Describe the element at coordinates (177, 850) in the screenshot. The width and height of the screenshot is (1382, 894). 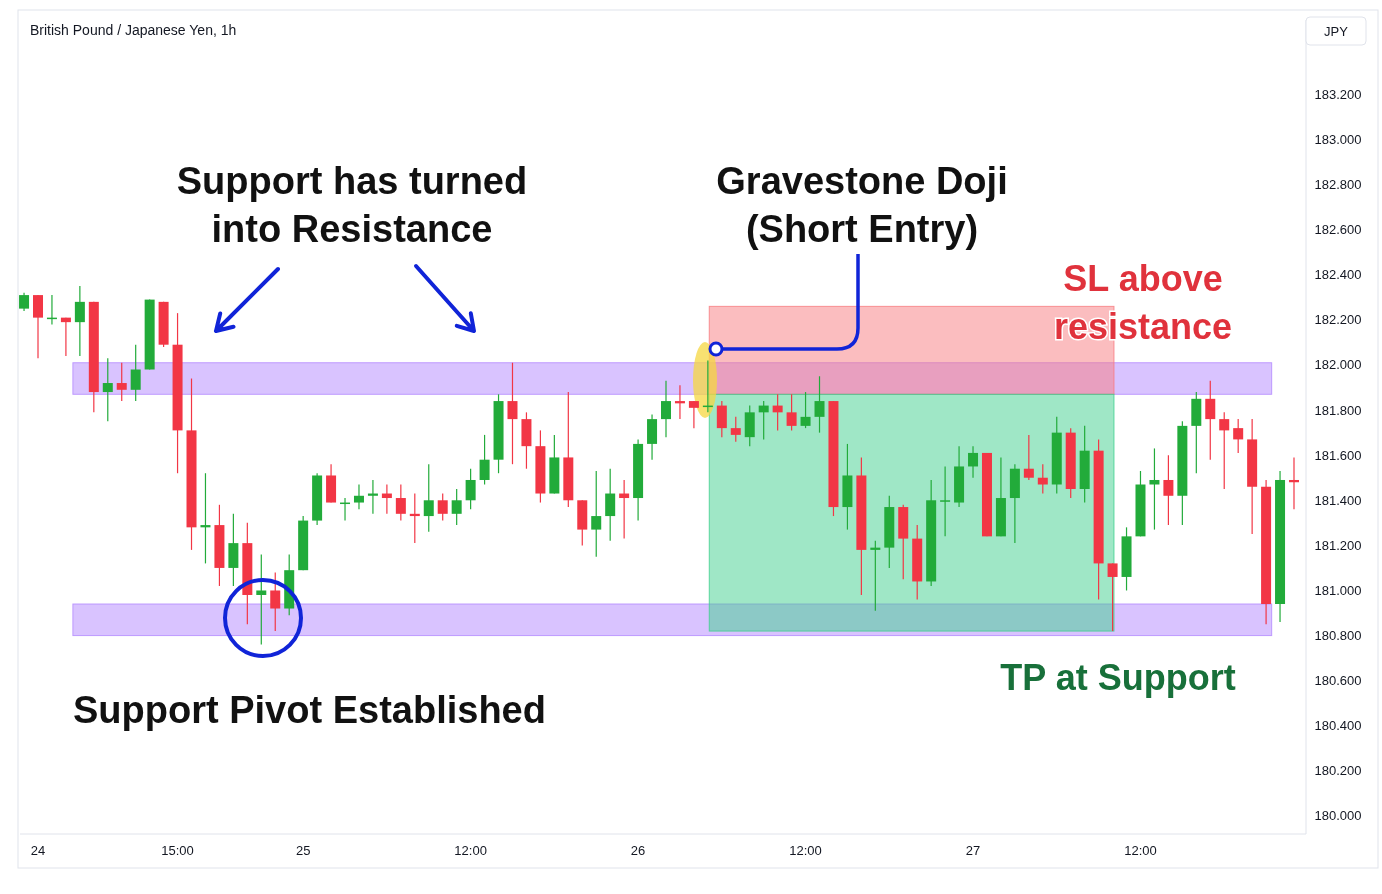
I see `x-tick-label: 15:00` at that location.